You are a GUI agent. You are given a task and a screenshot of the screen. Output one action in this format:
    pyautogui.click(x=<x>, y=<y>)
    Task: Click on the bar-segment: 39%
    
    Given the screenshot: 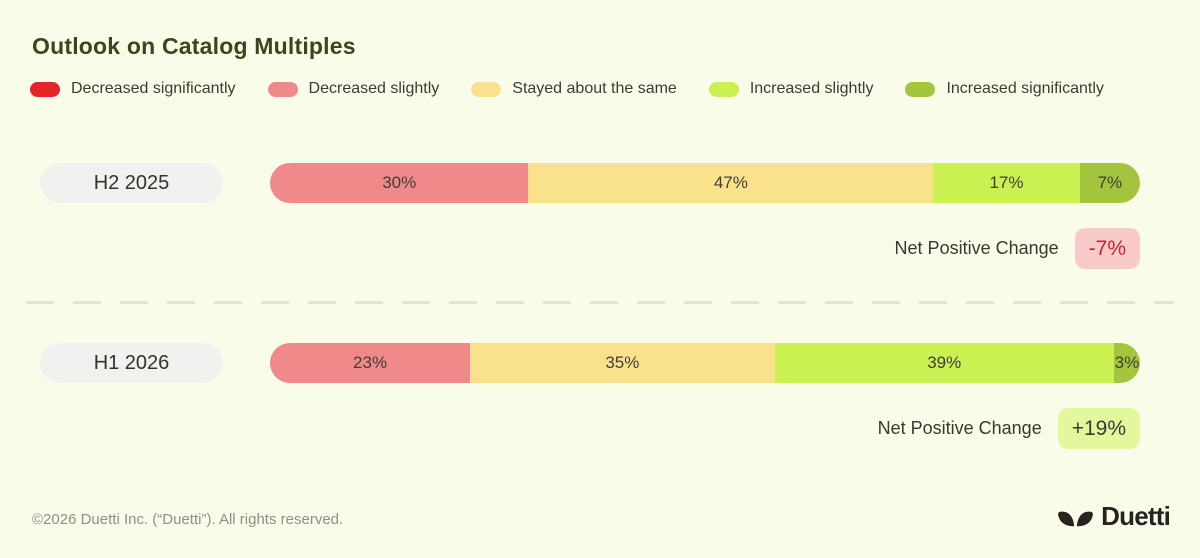 What is the action you would take?
    pyautogui.click(x=944, y=363)
    